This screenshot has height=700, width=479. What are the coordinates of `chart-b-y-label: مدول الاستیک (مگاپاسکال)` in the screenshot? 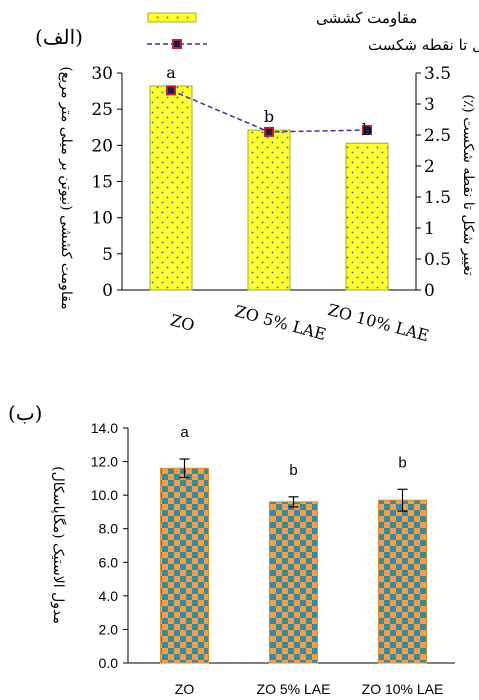 It's located at (58, 545).